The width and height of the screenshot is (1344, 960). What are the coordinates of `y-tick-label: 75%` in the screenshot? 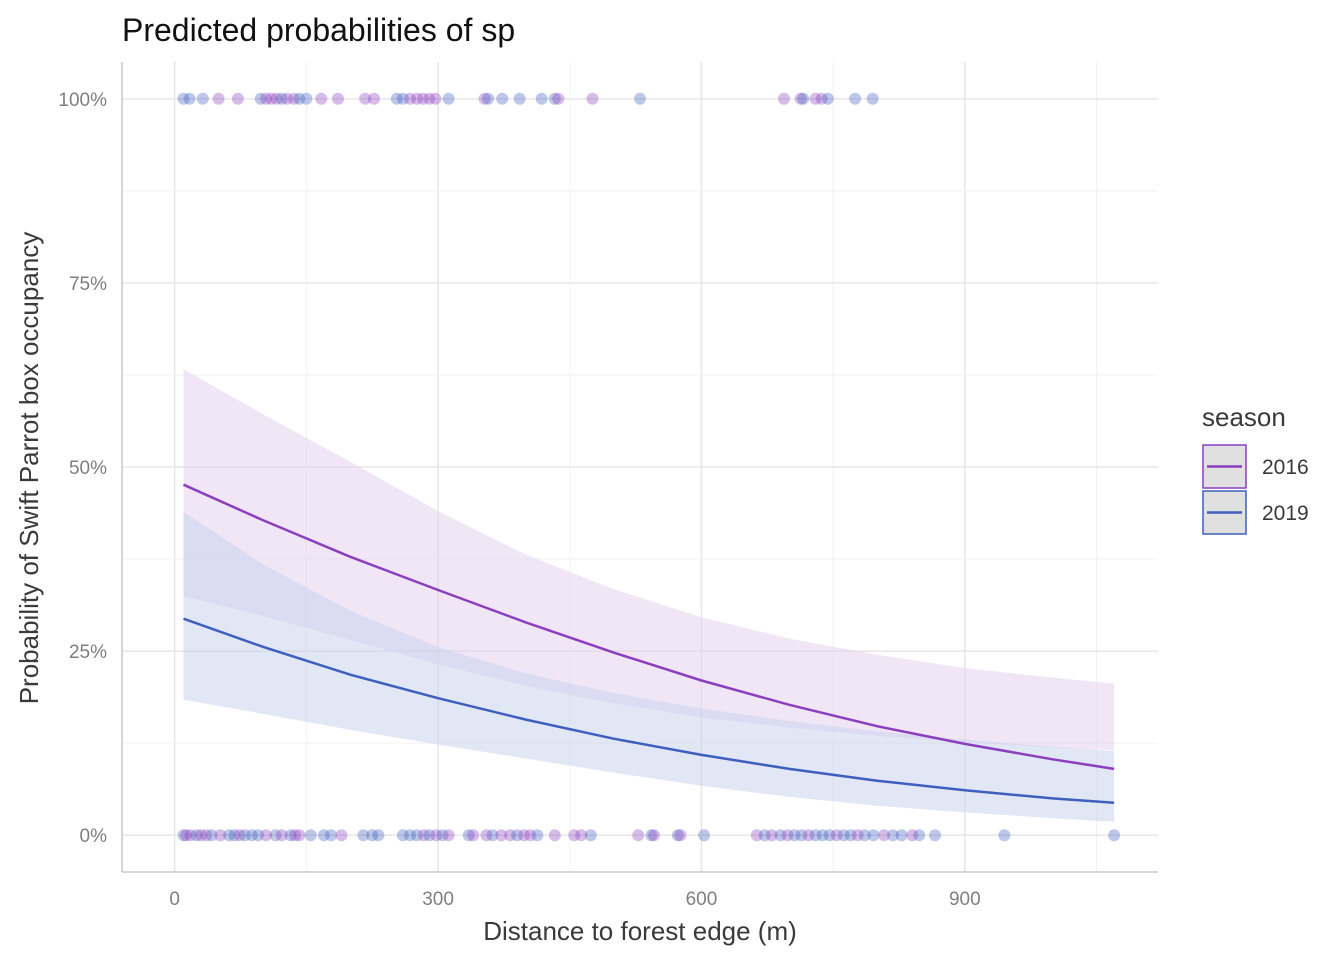 It's located at (88, 284).